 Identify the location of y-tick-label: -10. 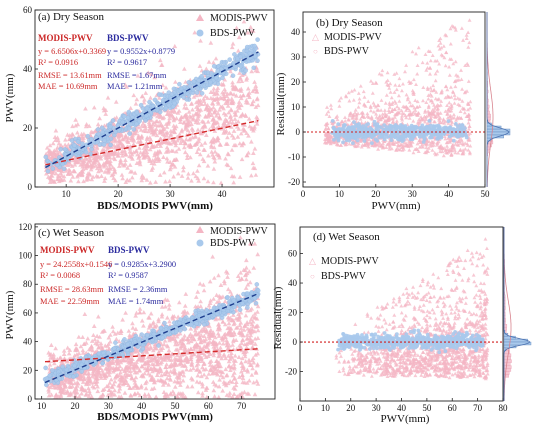
(294, 157).